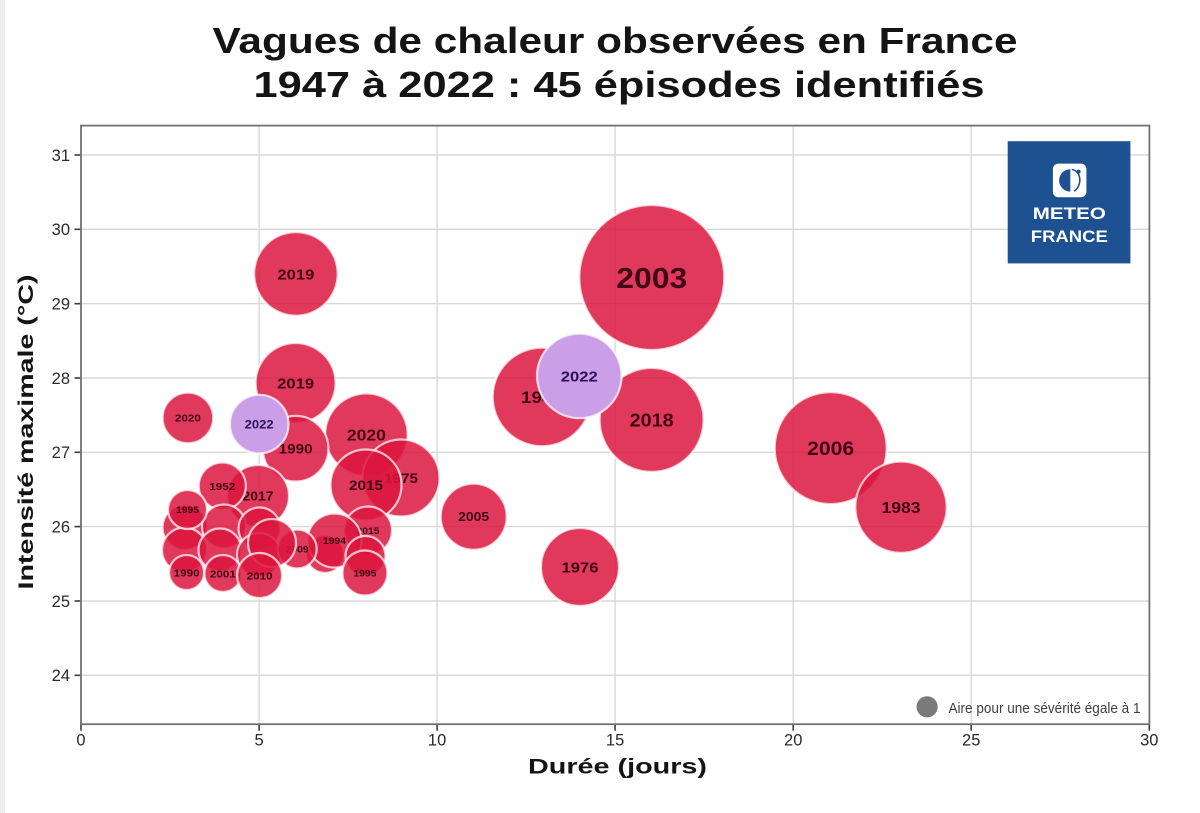 The height and width of the screenshot is (813, 1200). Describe the element at coordinates (223, 574) in the screenshot. I see `svg-text: 2001` at that location.